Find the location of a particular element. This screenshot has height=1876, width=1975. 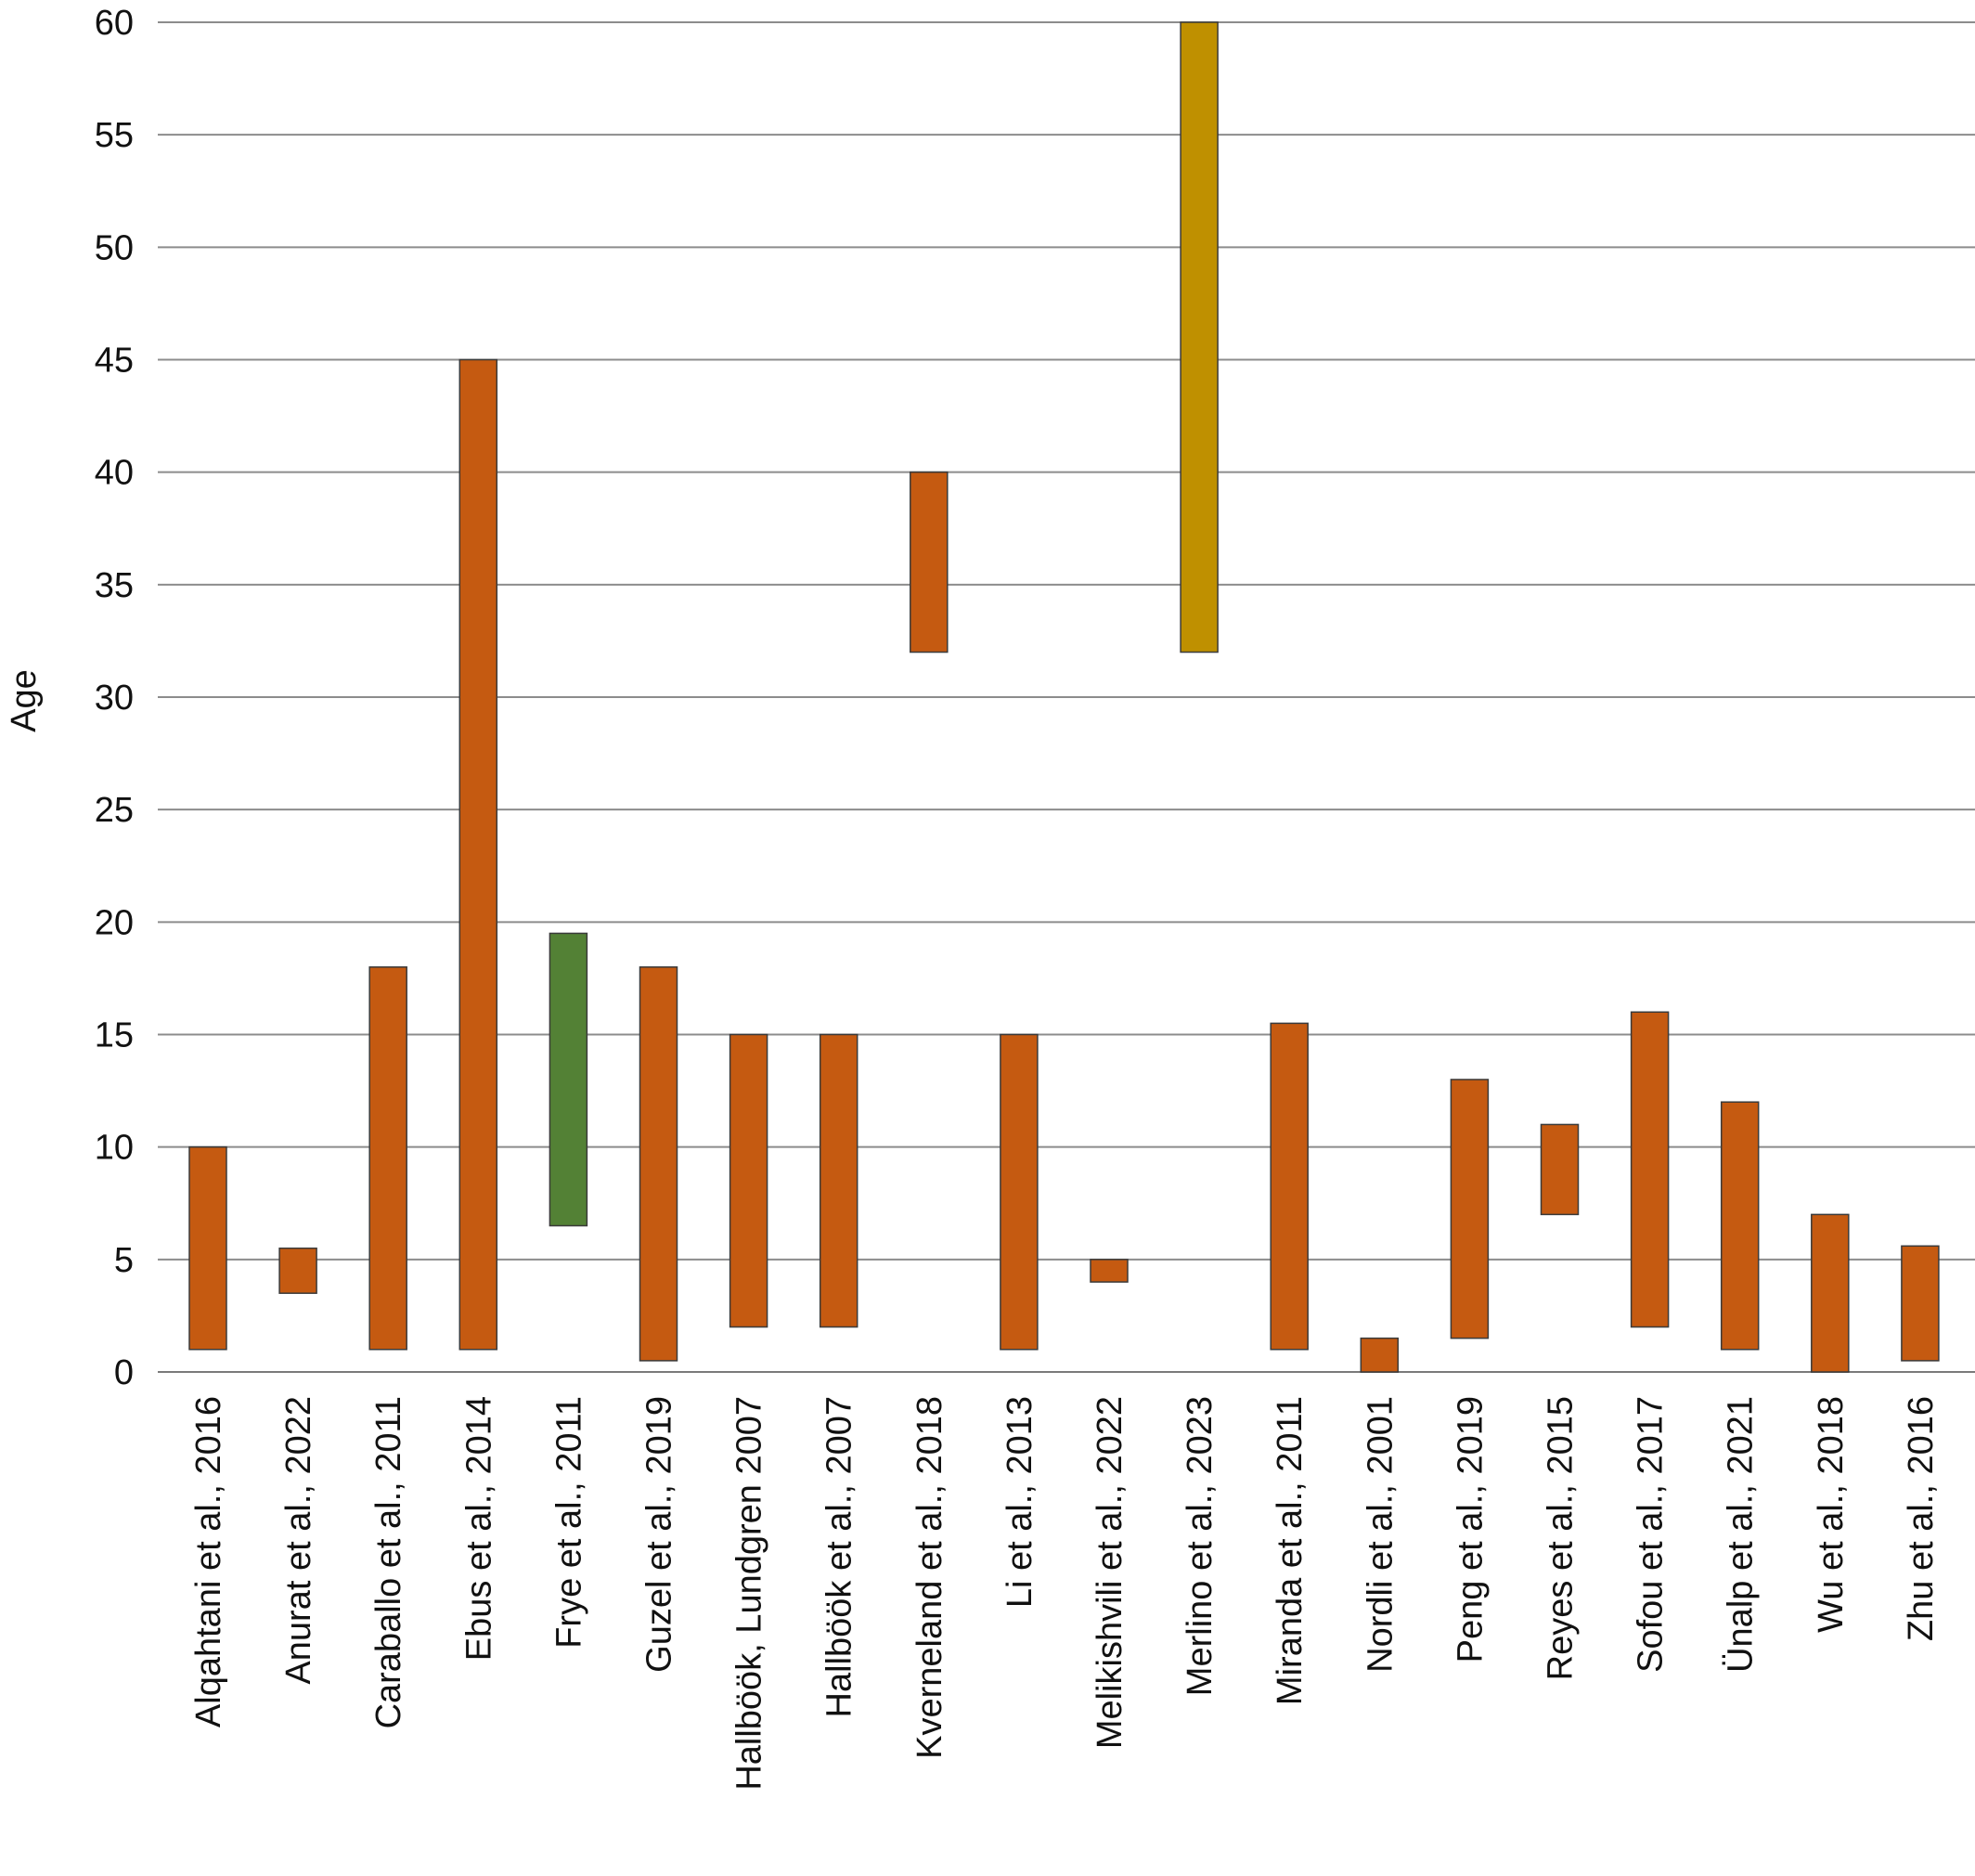

y-axis-title: Age is located at coordinates (24, 700).